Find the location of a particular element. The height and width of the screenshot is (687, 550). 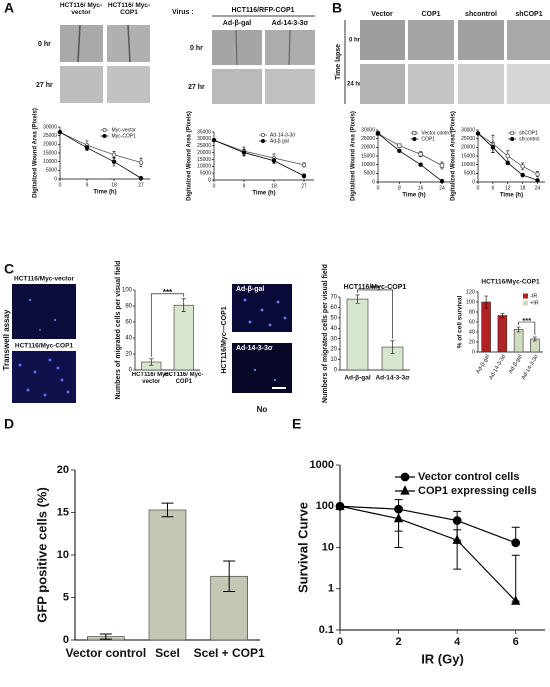

x-tick-label: Ad-14-3-3σ is located at coordinates (530, 367).